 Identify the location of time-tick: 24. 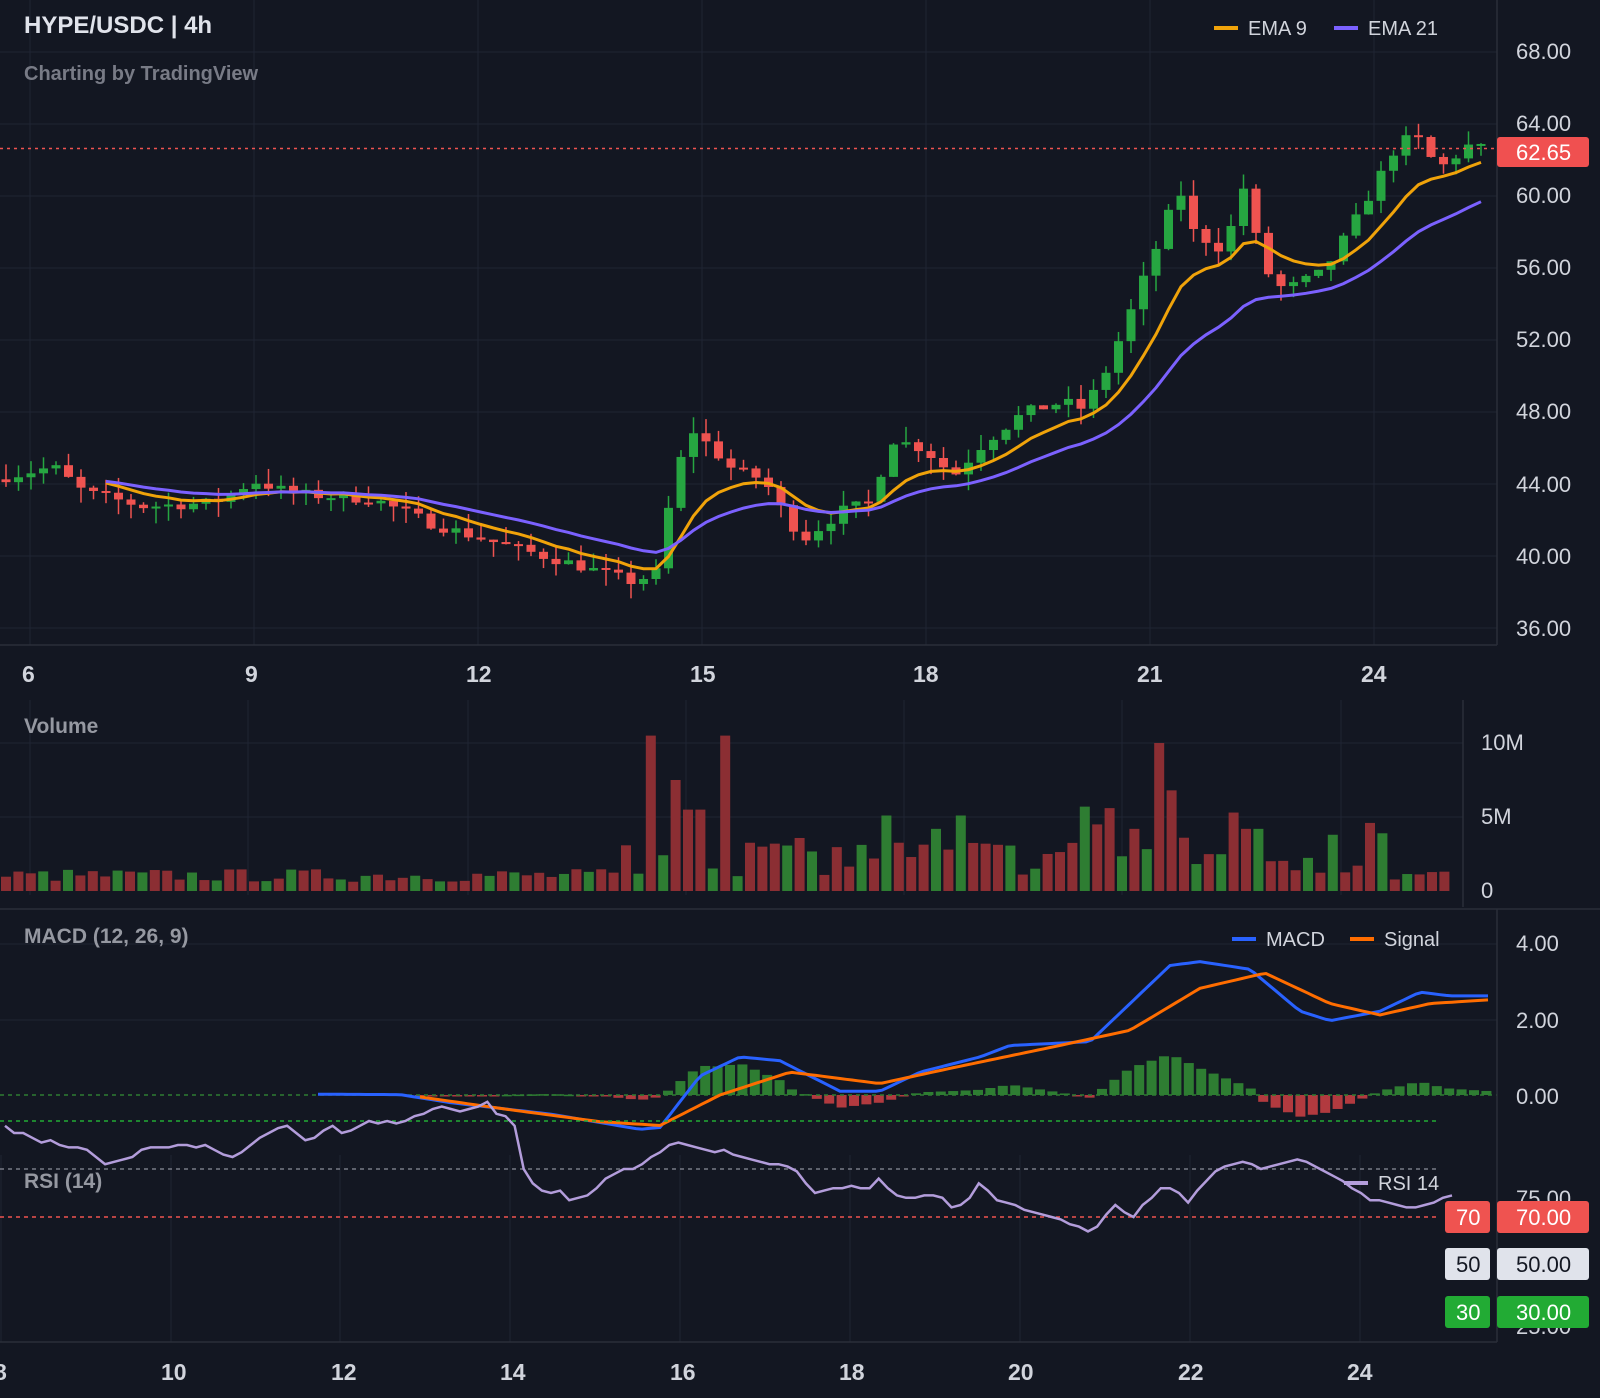
(1374, 674).